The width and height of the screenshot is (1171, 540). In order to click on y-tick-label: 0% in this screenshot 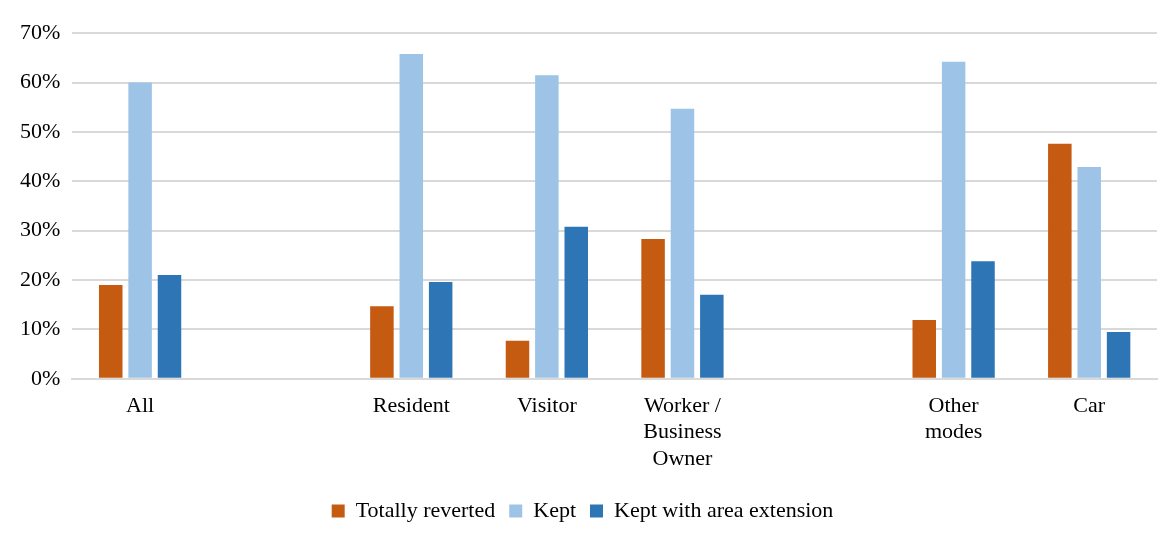, I will do `click(46, 377)`.